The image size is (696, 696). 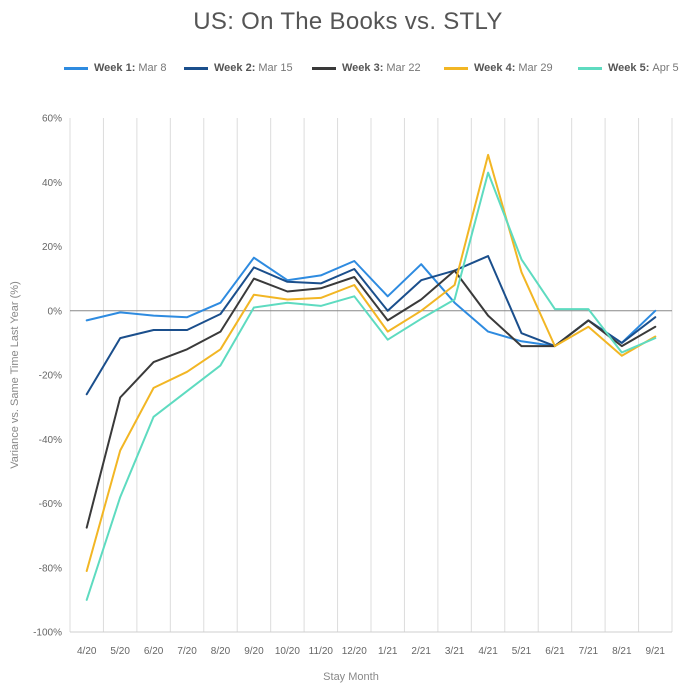 What do you see at coordinates (55, 311) in the screenshot?
I see `y-tick-label: 0%` at bounding box center [55, 311].